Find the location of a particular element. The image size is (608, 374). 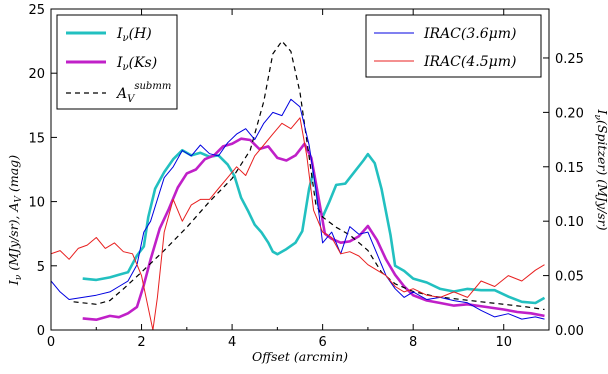

legend-label-irac45: IRAC(4.5μm) is located at coordinates (469, 62).